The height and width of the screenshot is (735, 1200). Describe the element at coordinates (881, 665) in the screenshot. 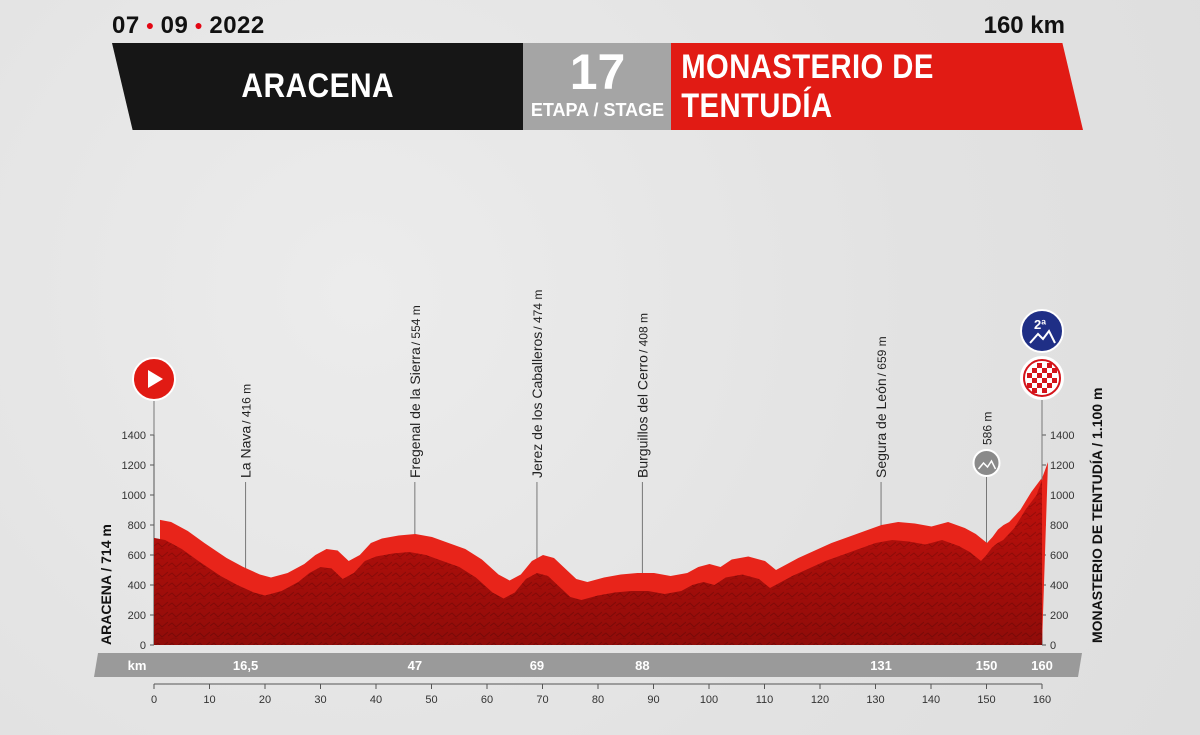

I see `km-marker-label: 131` at that location.